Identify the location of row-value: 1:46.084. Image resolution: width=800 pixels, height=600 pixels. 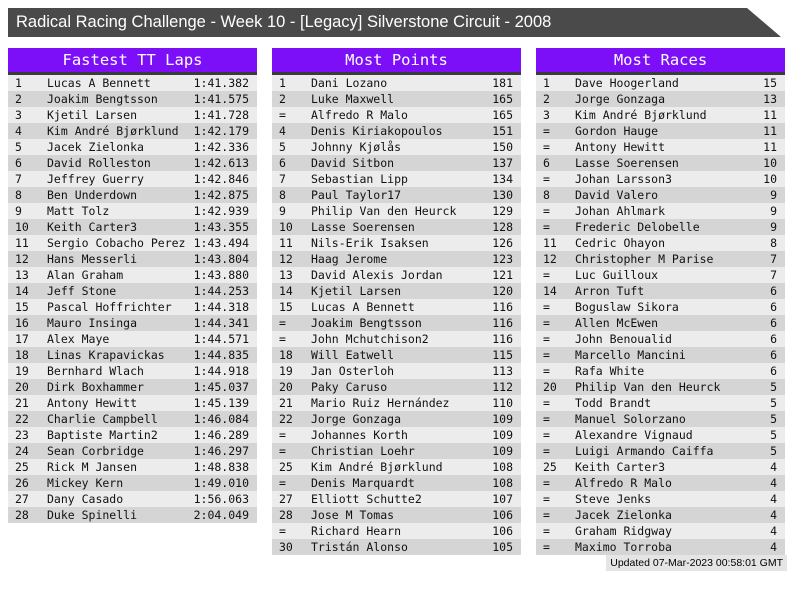
(221, 419).